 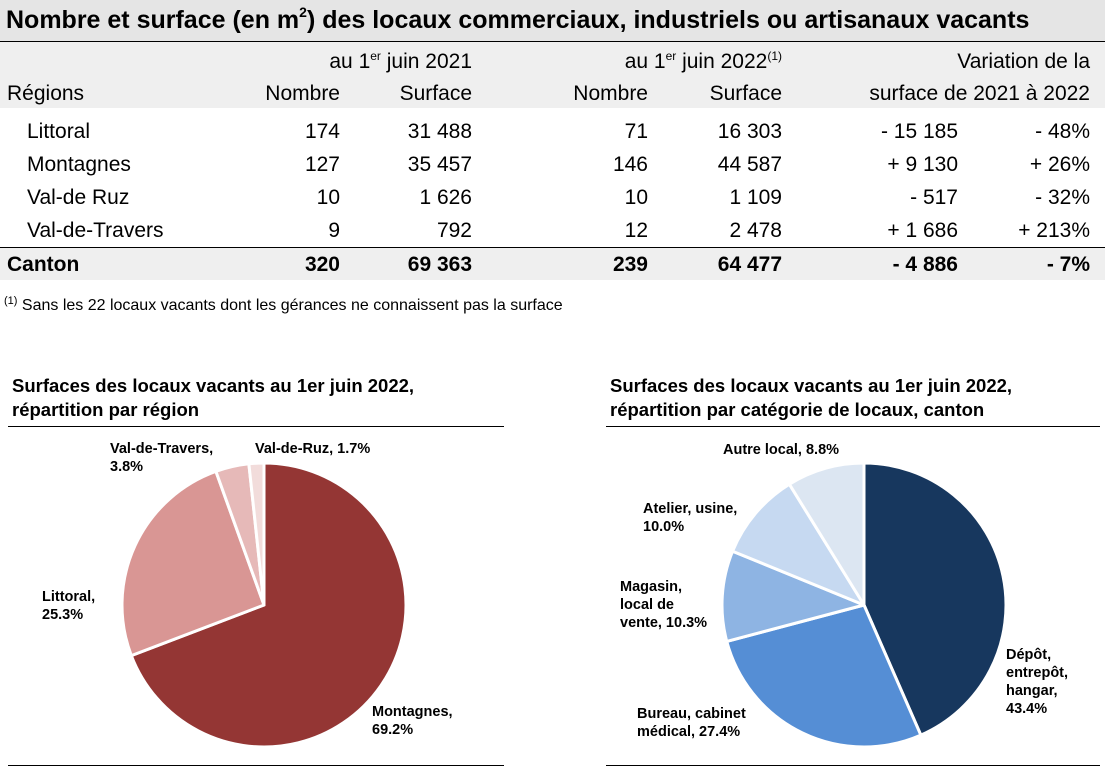 What do you see at coordinates (703, 61) in the screenshot?
I see `header-period-2022: au 1er juin 2022(1)` at bounding box center [703, 61].